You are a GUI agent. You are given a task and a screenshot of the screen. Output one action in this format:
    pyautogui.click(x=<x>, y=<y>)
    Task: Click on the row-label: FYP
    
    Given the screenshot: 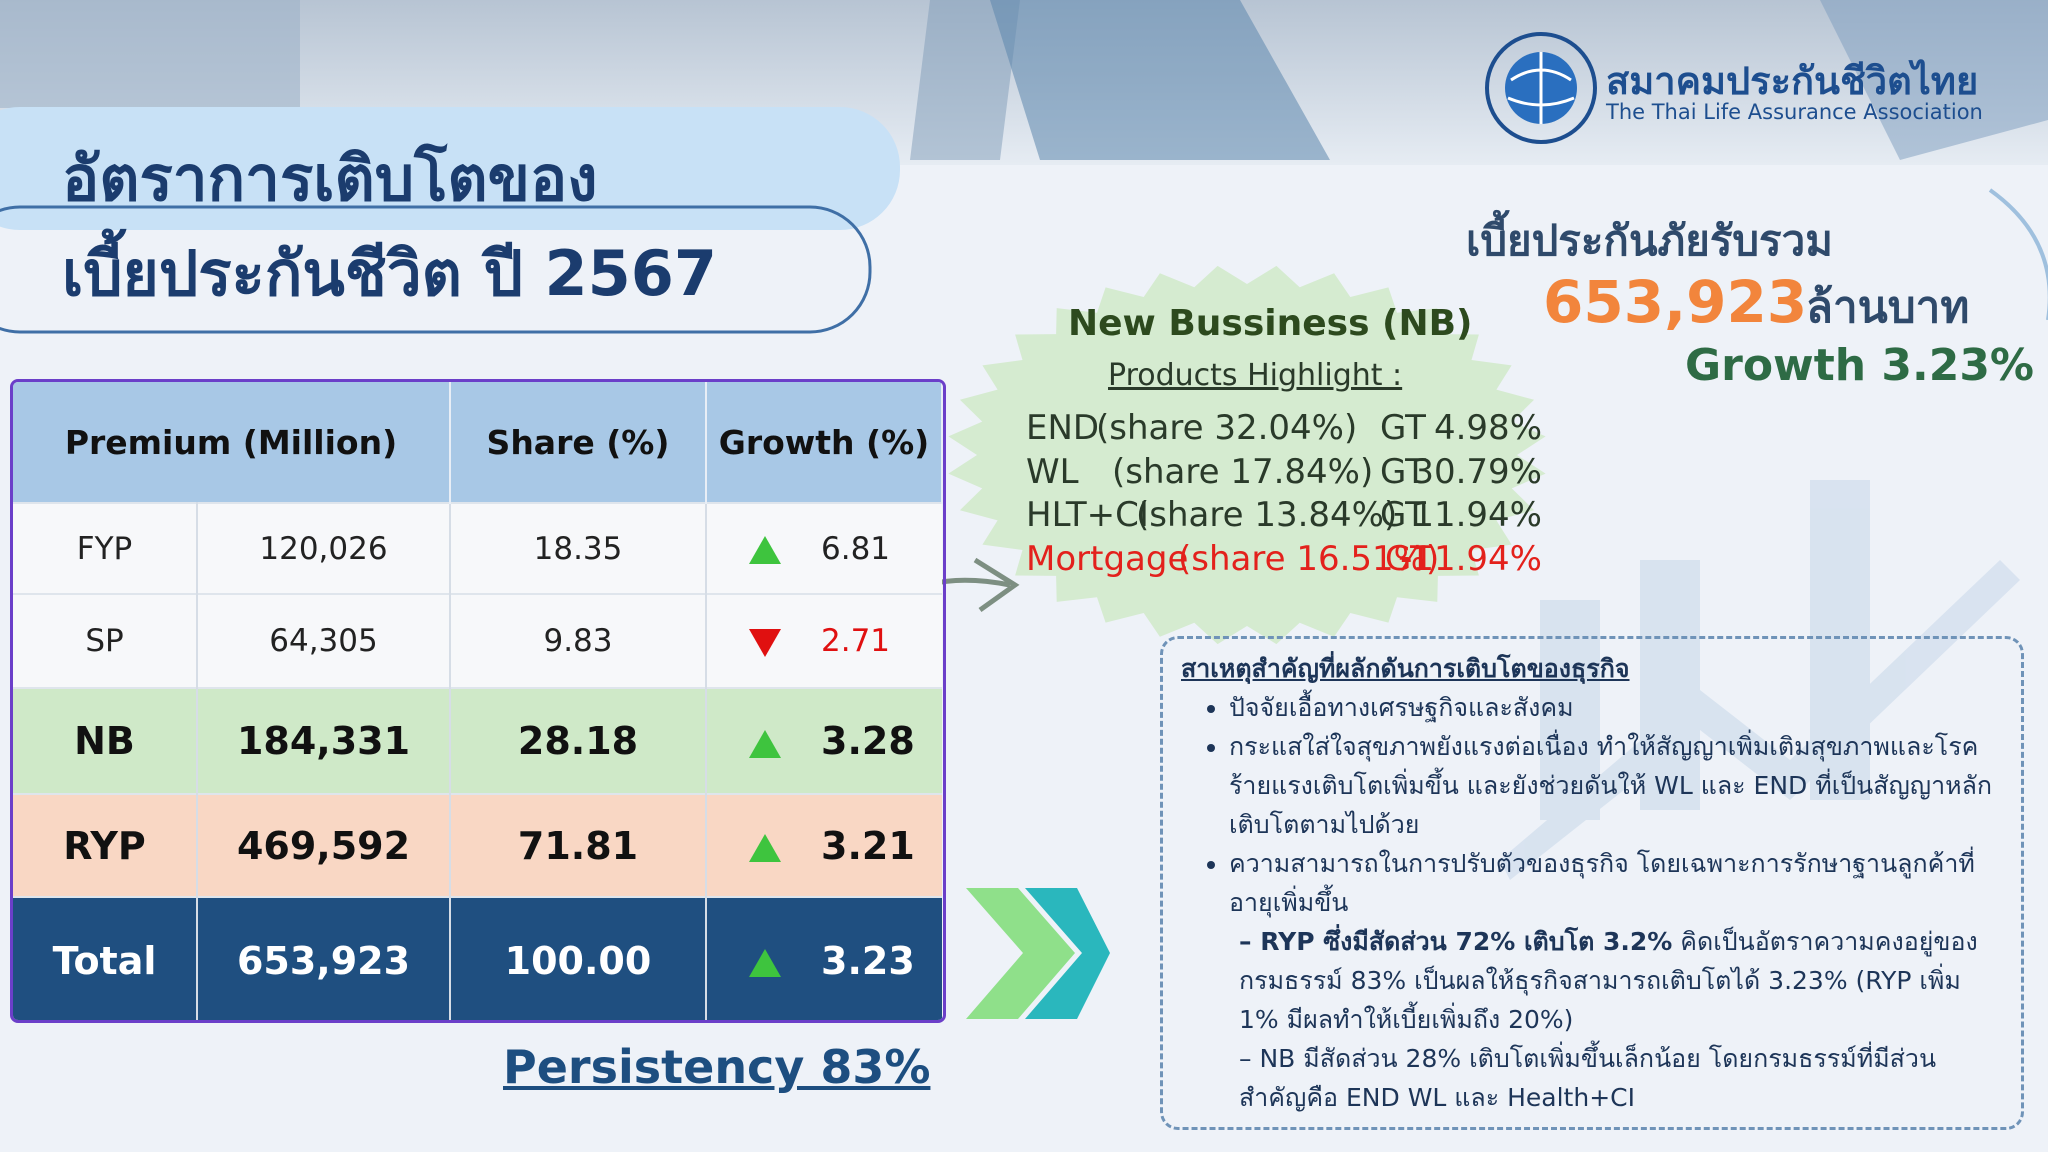 What is the action you would take?
    pyautogui.click(x=105, y=548)
    